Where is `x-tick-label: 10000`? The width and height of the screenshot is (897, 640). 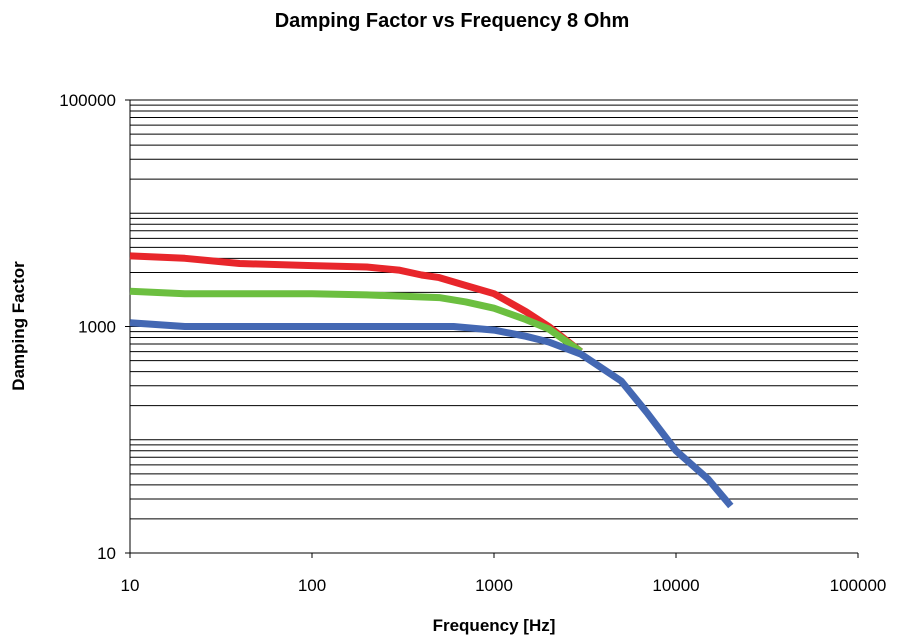 x-tick-label: 10000 is located at coordinates (675, 585).